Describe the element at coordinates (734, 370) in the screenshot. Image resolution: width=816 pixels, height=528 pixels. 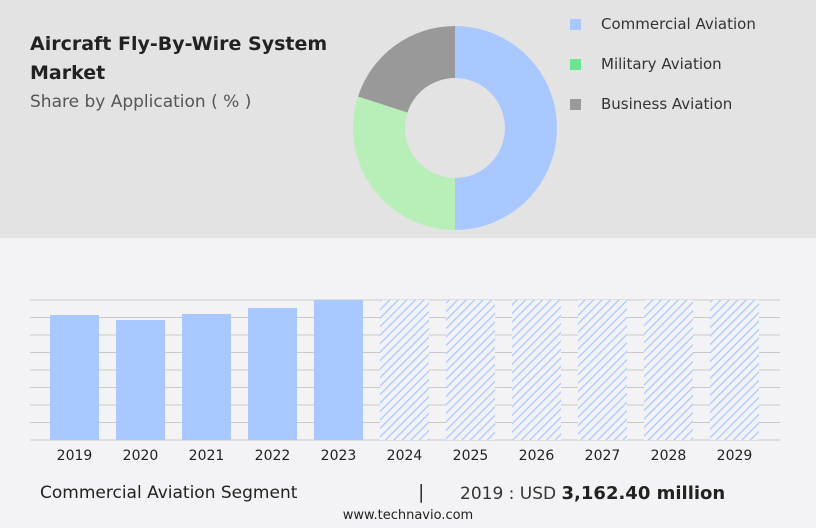
I see `bar-forecast-2029` at that location.